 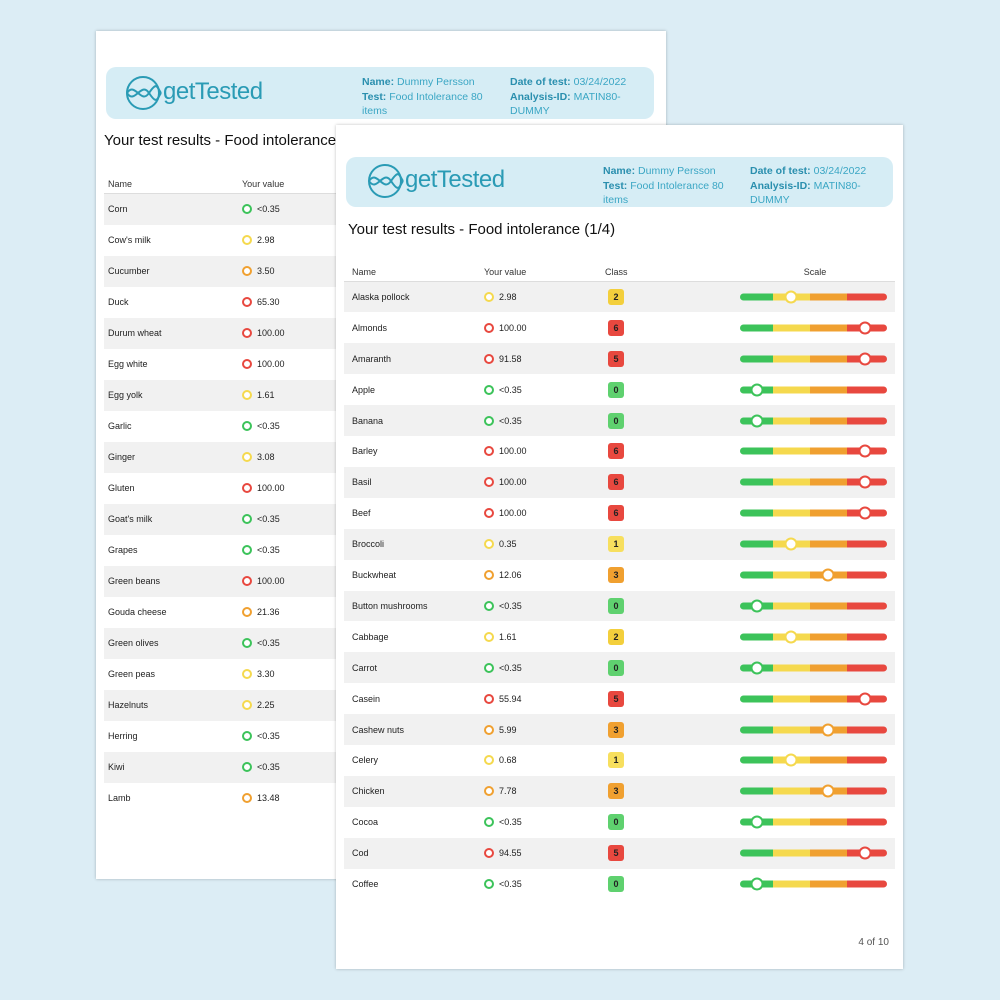 I want to click on table-row: Basil 100.00 6, so click(x=619, y=482).